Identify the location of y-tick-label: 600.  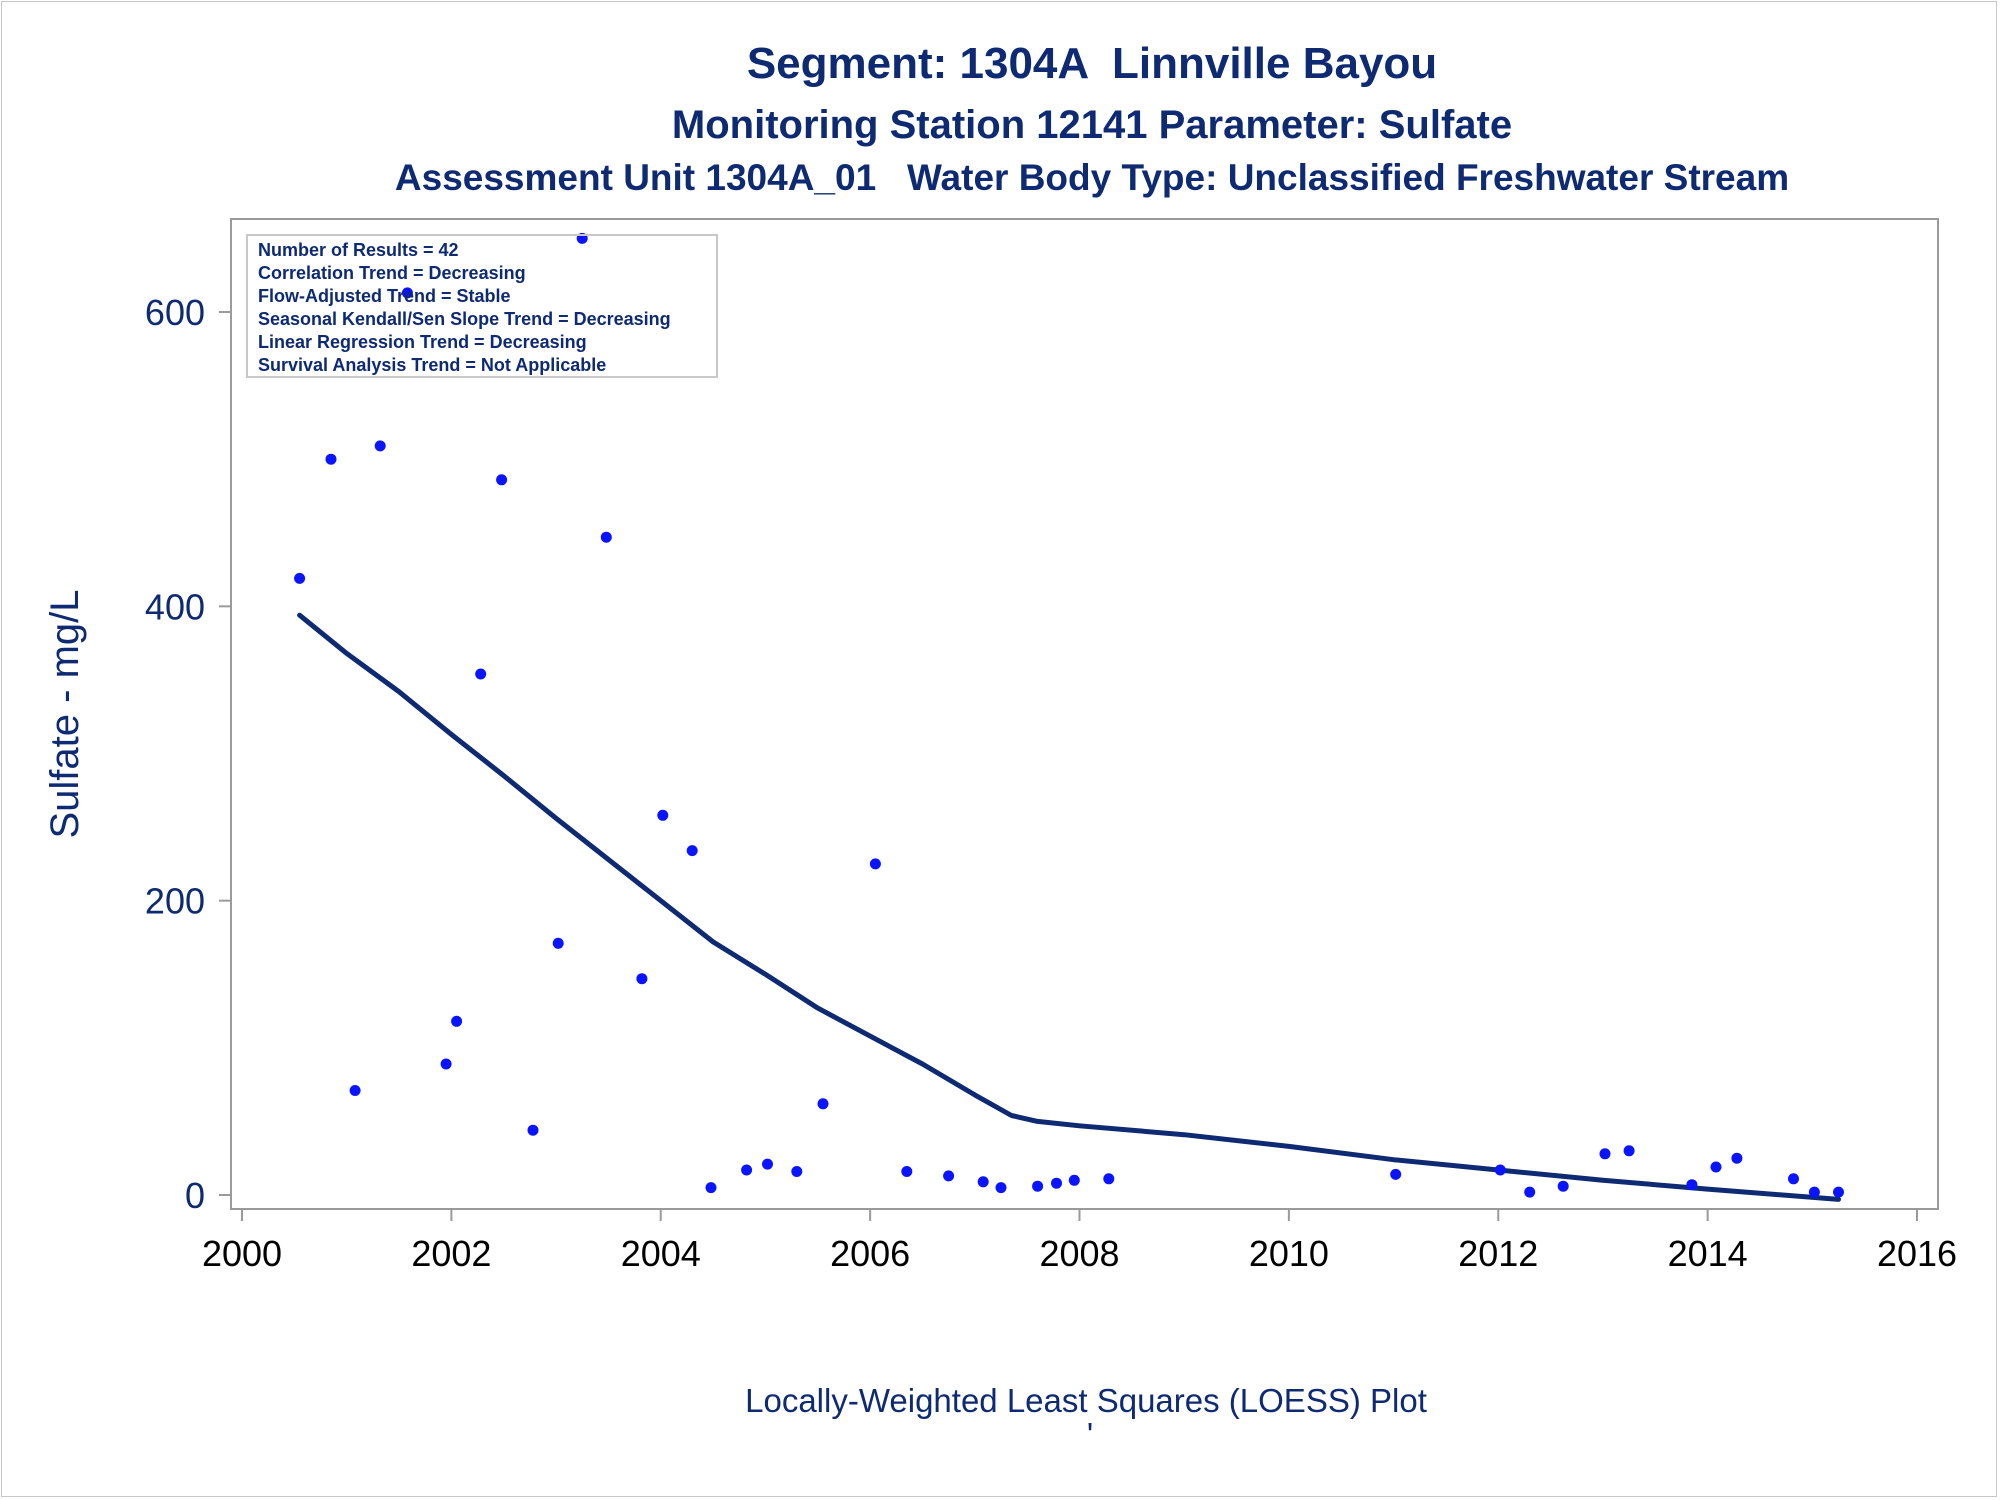
(175, 312).